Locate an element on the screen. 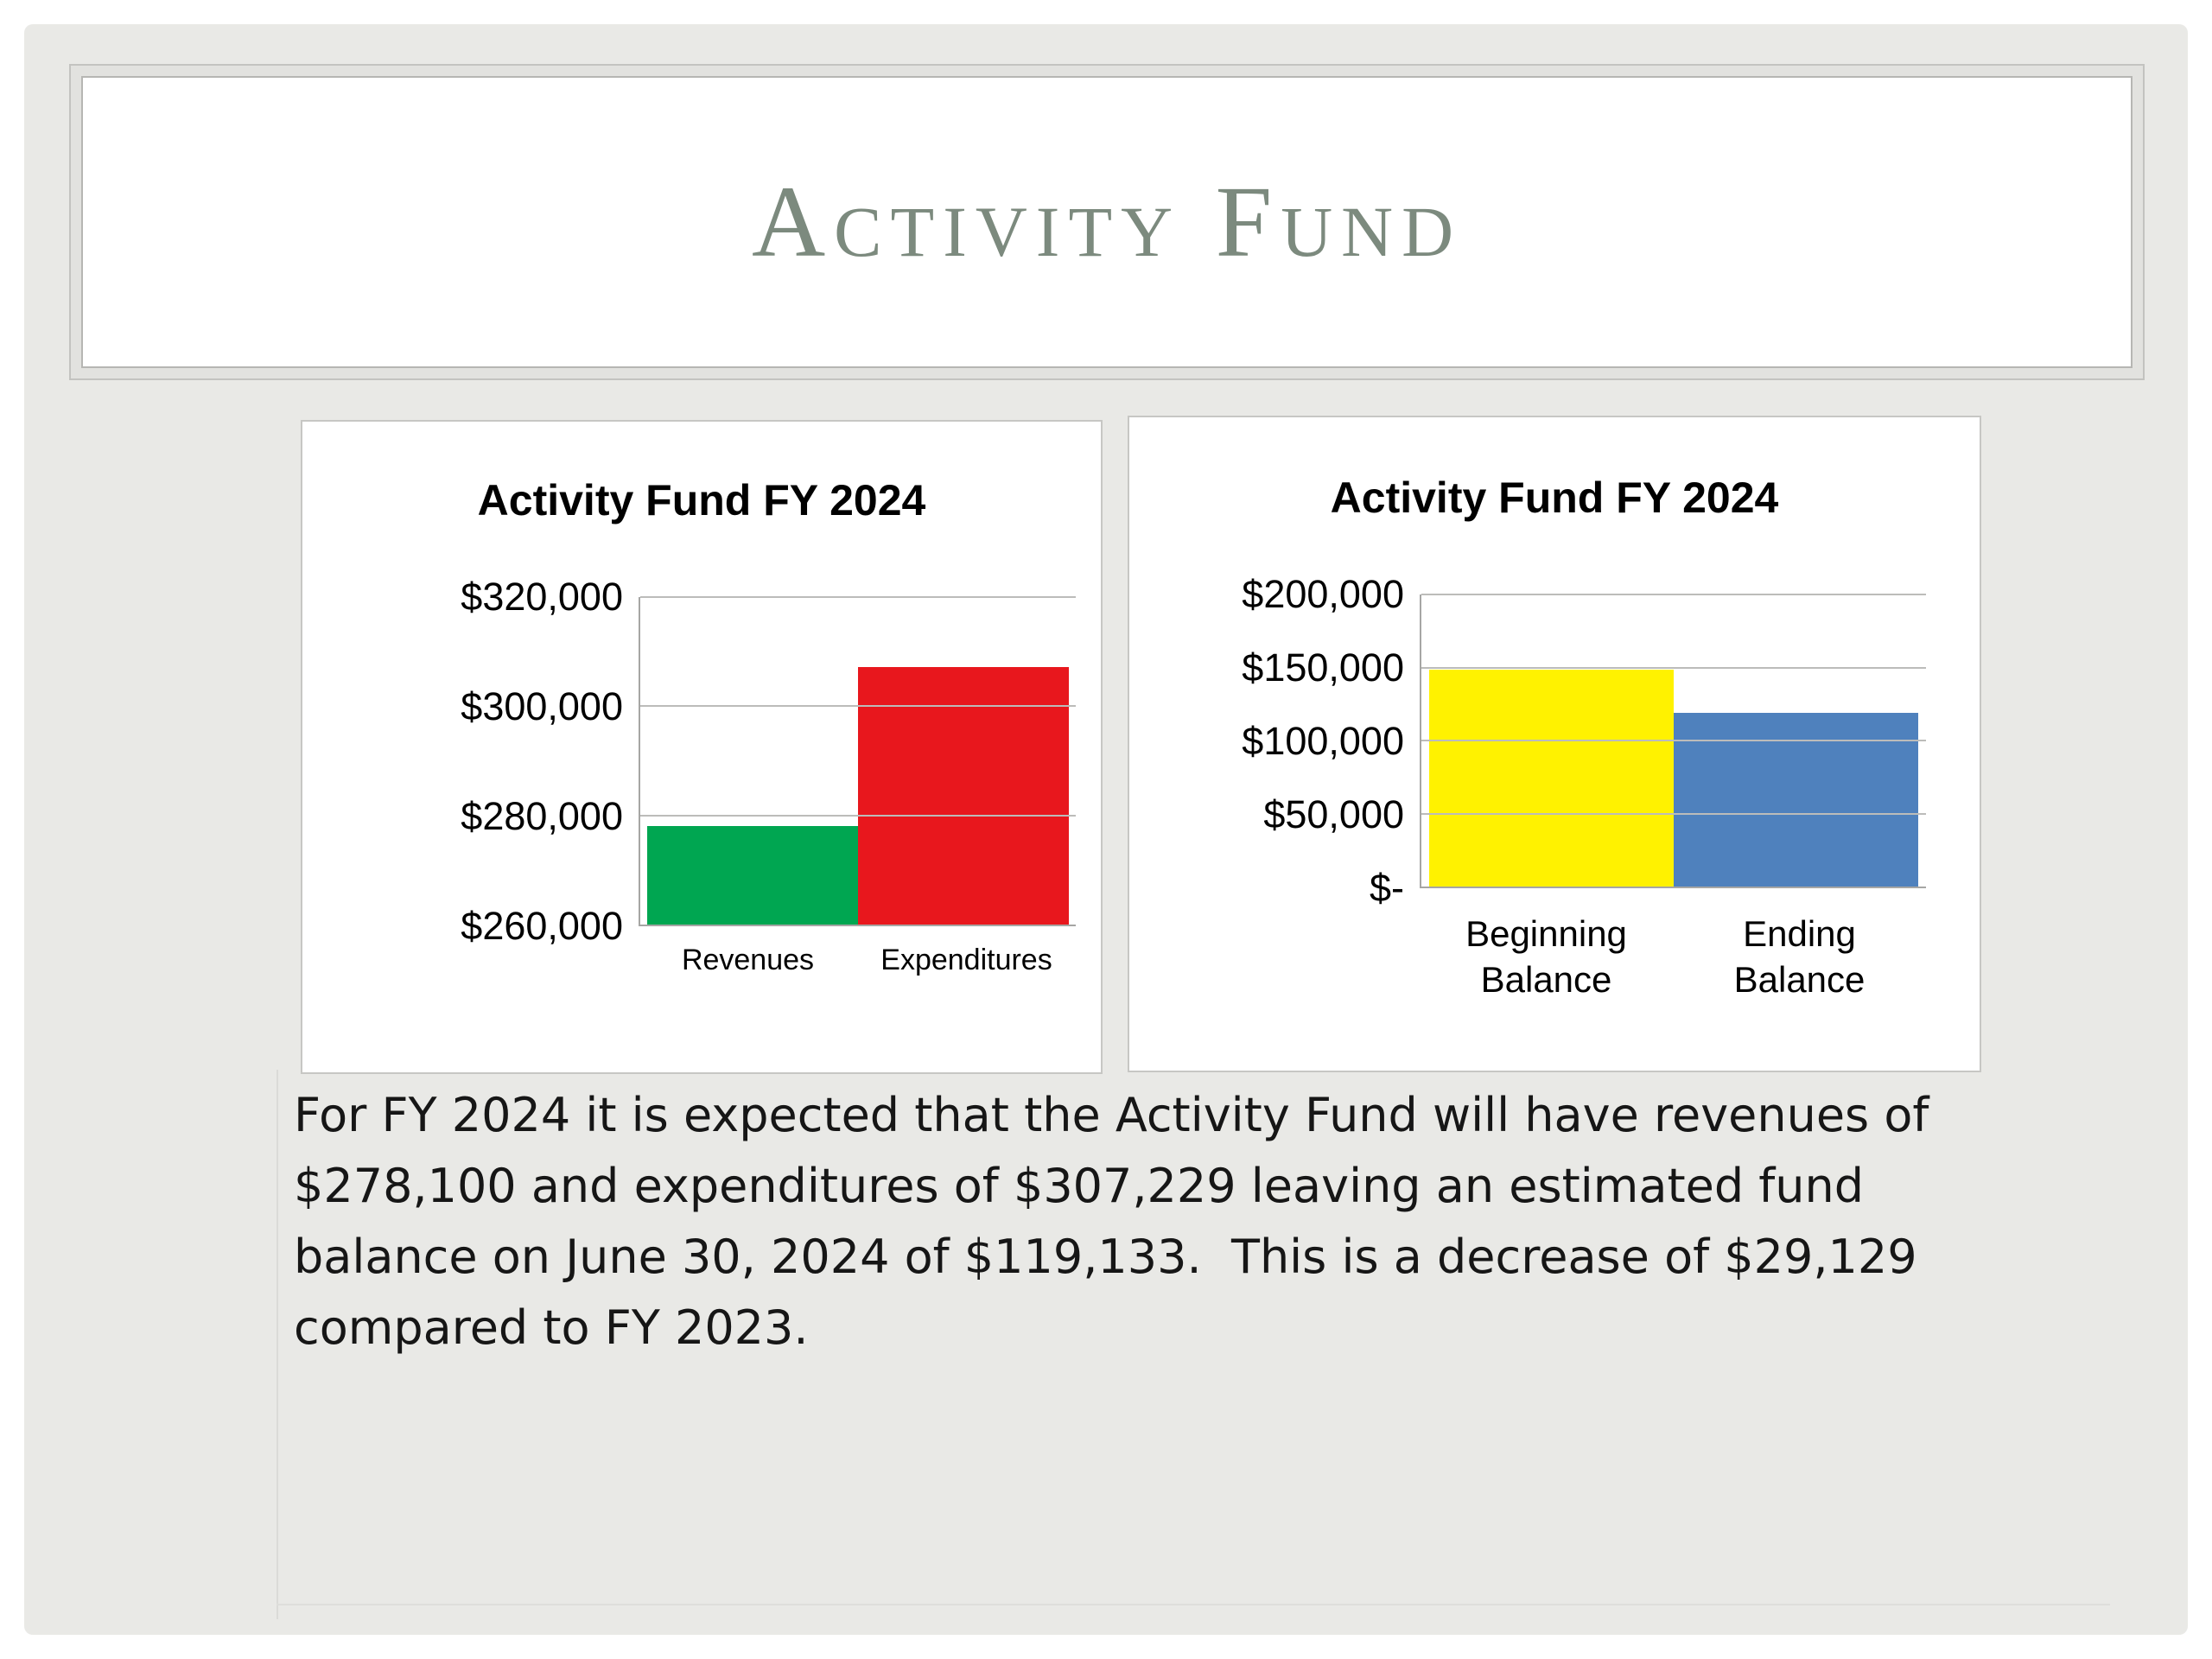 This screenshot has width=2212, height=1659. x-axis-category-label: Revenues is located at coordinates (748, 960).